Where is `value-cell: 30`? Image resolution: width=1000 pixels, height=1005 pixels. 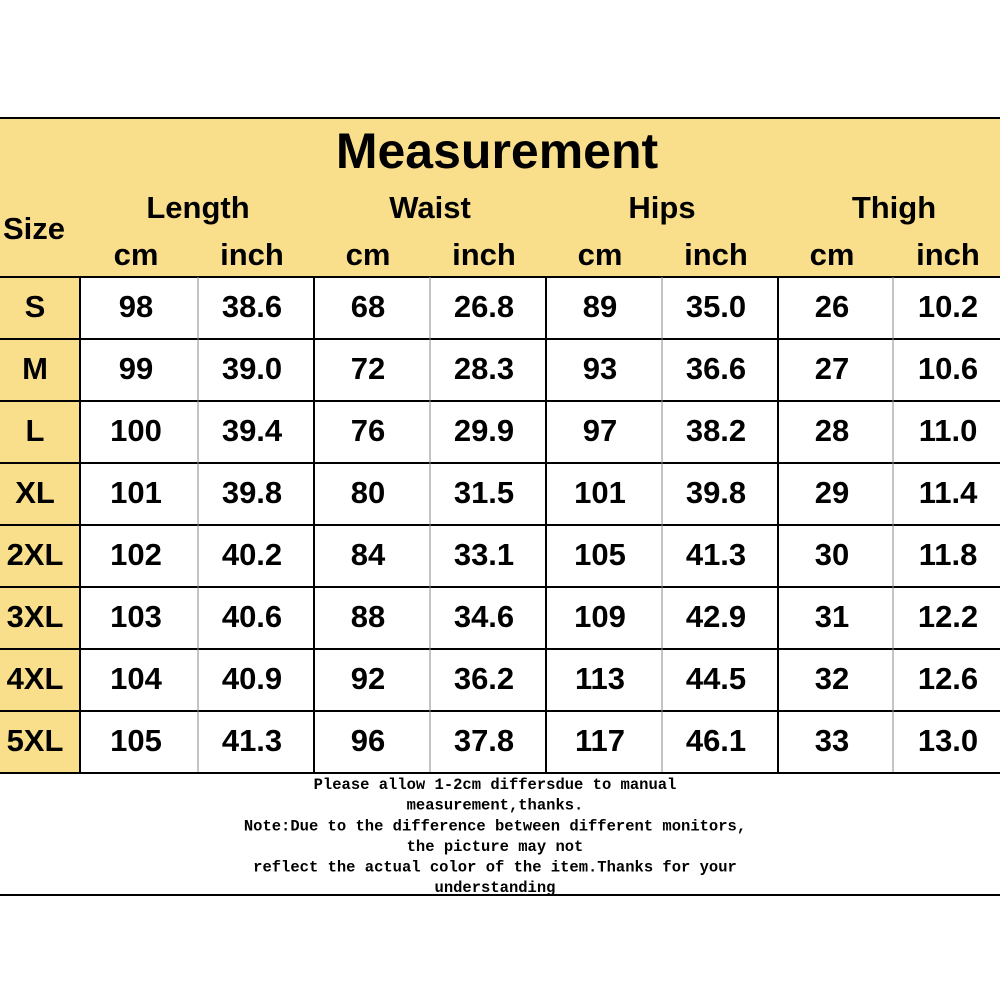
value-cell: 30 is located at coordinates (832, 554).